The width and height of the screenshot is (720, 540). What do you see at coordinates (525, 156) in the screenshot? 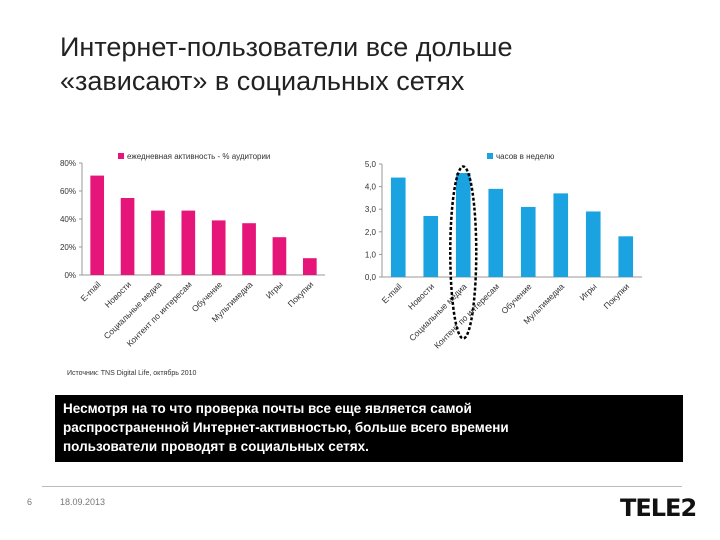
I see `legend-label: часов в неделю` at bounding box center [525, 156].